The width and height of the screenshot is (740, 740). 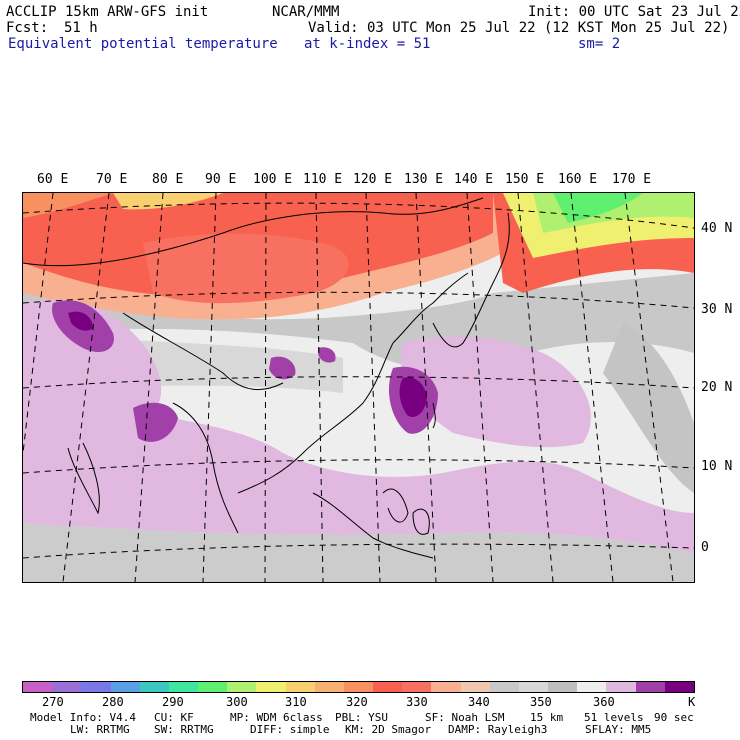 What do you see at coordinates (479, 702) in the screenshot?
I see `colorbar-tick: 340` at bounding box center [479, 702].